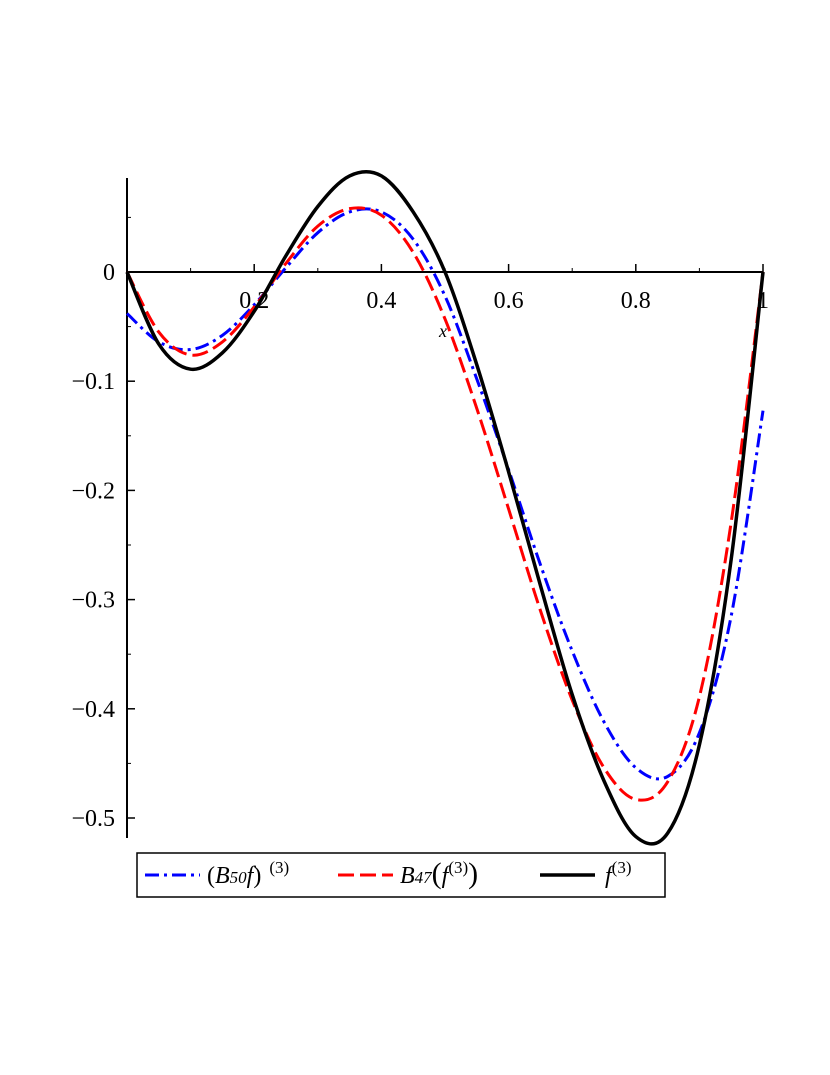 This screenshot has width=830, height=1075. Describe the element at coordinates (103, 524) in the screenshot. I see `y-ticks: 0 −0.1 −0.2 −0.3 −0.4 −0.5` at that location.